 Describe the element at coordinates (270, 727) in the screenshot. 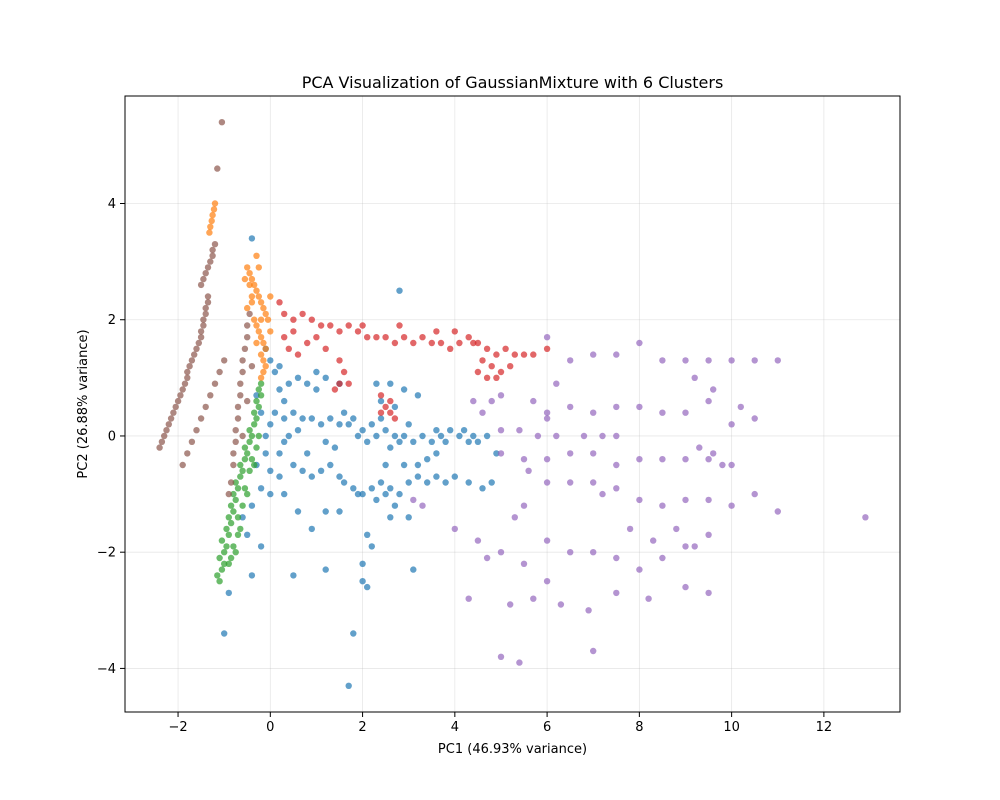

I see `x-tick-label: 0` at that location.